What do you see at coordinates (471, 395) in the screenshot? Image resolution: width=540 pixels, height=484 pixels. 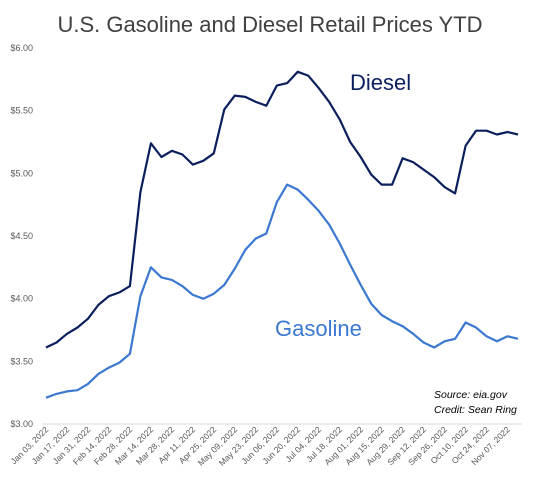 I see `source-note: Source: eia.gov` at bounding box center [471, 395].